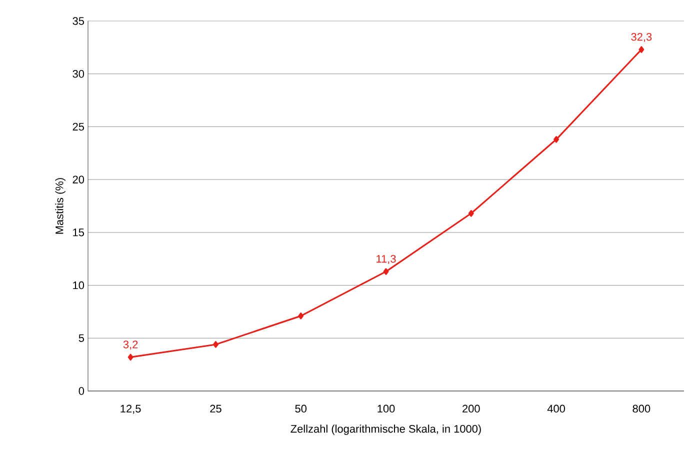 This screenshot has width=687, height=463. What do you see at coordinates (386, 408) in the screenshot?
I see `x-tick-label: 100` at bounding box center [386, 408].